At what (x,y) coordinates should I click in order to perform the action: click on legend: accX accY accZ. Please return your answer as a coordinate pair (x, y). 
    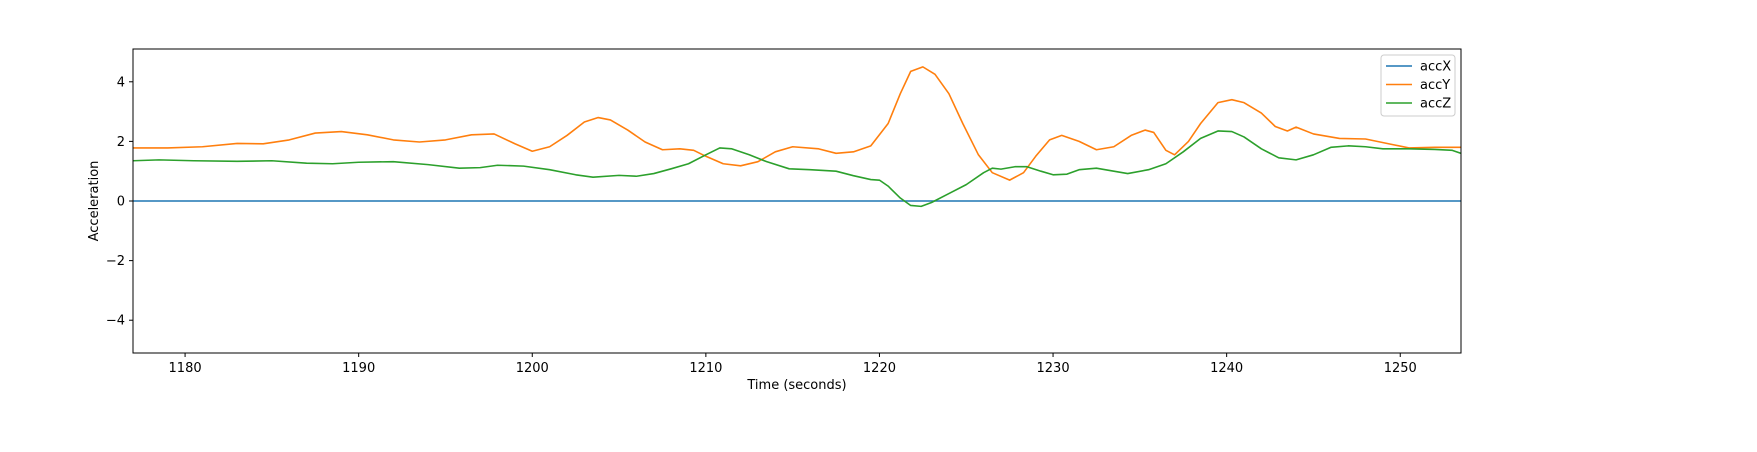
    Looking at the image, I should click on (1418, 85).